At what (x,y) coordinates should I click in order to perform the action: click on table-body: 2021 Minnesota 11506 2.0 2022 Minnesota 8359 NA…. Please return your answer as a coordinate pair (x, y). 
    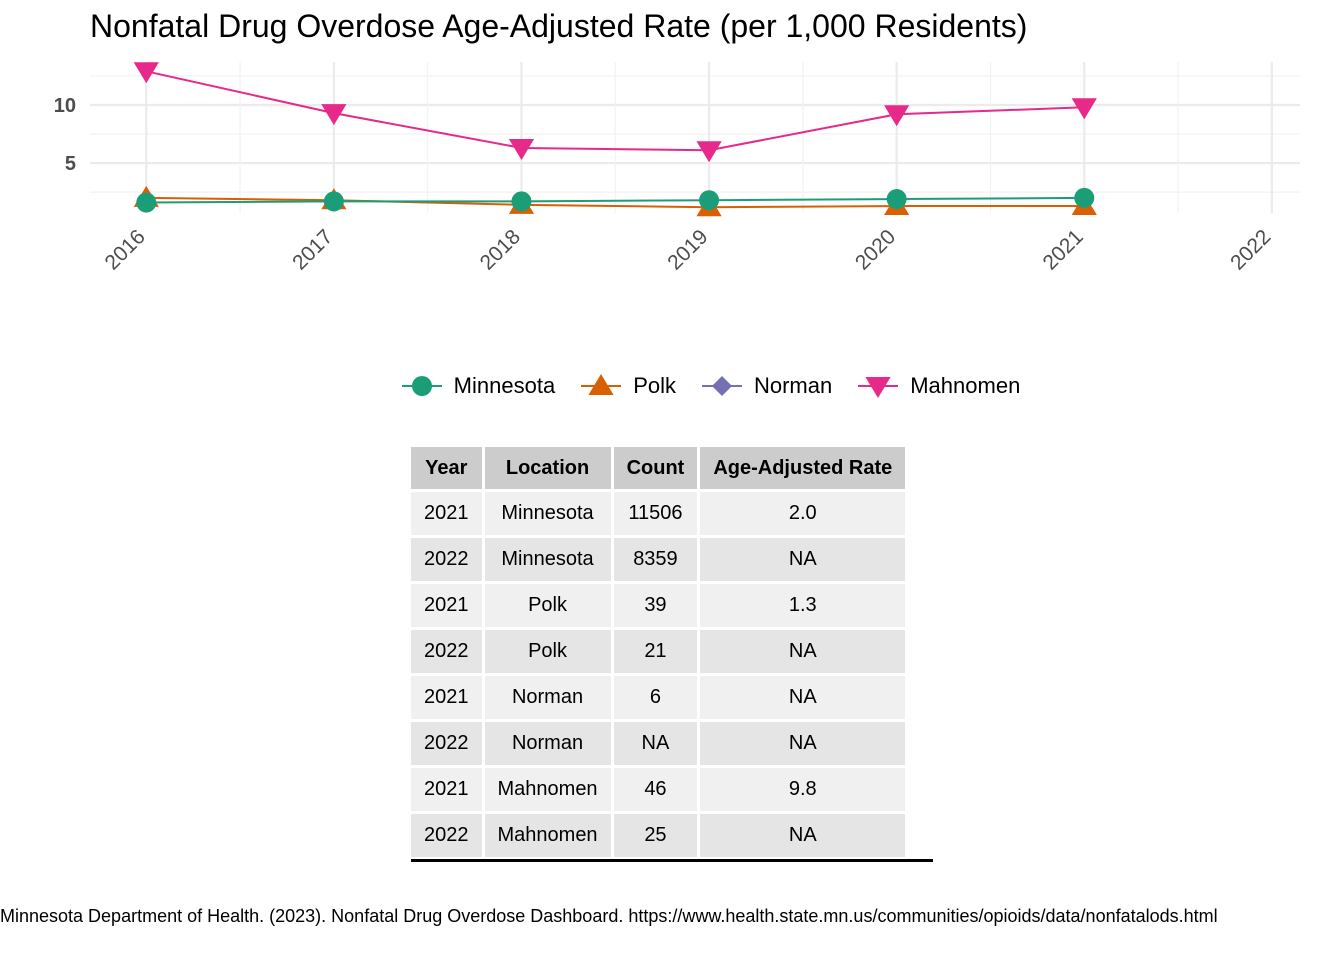
    Looking at the image, I should click on (658, 674).